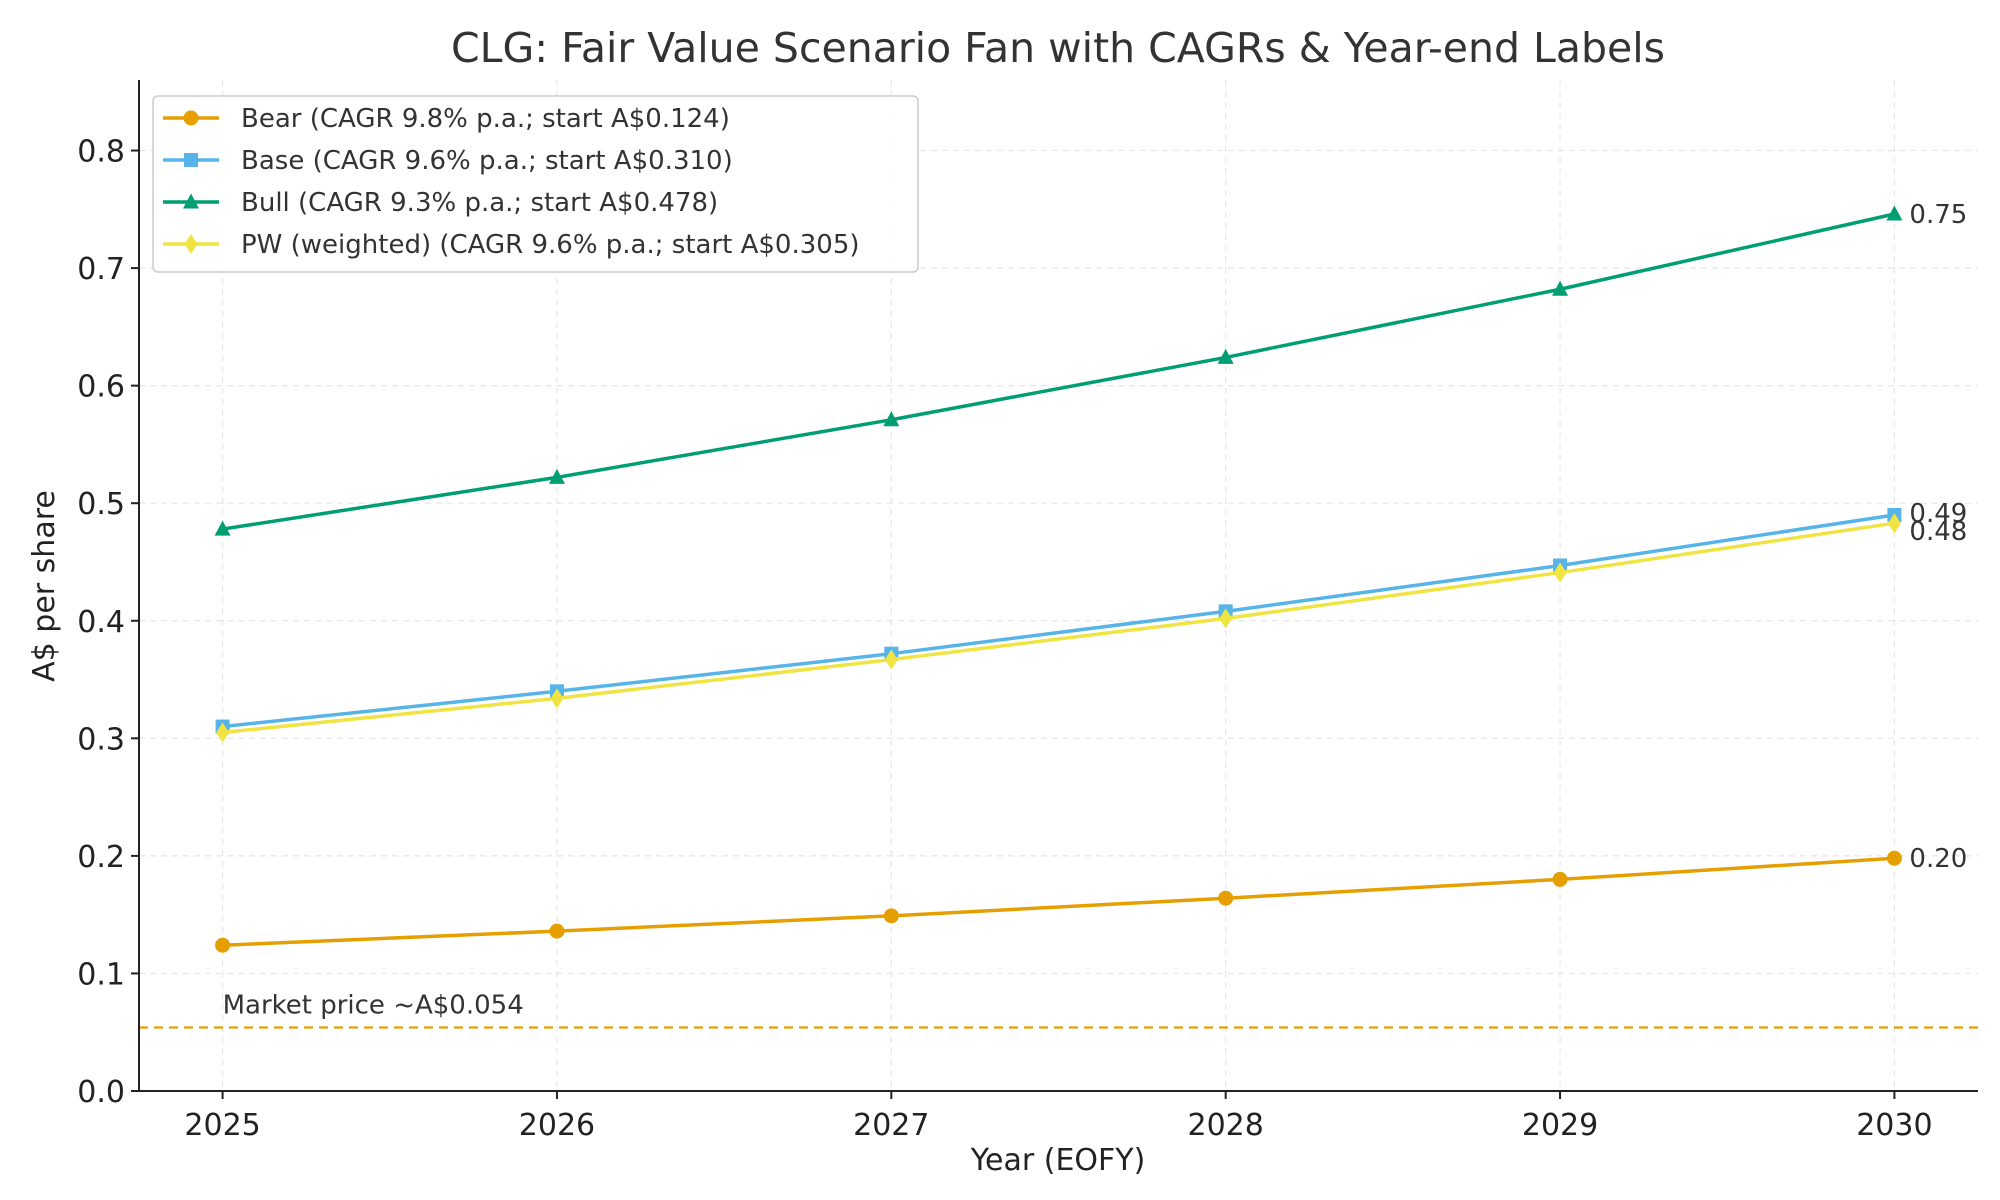 The image size is (2000, 1200). I want to click on y-tick-label: 0.4, so click(101, 622).